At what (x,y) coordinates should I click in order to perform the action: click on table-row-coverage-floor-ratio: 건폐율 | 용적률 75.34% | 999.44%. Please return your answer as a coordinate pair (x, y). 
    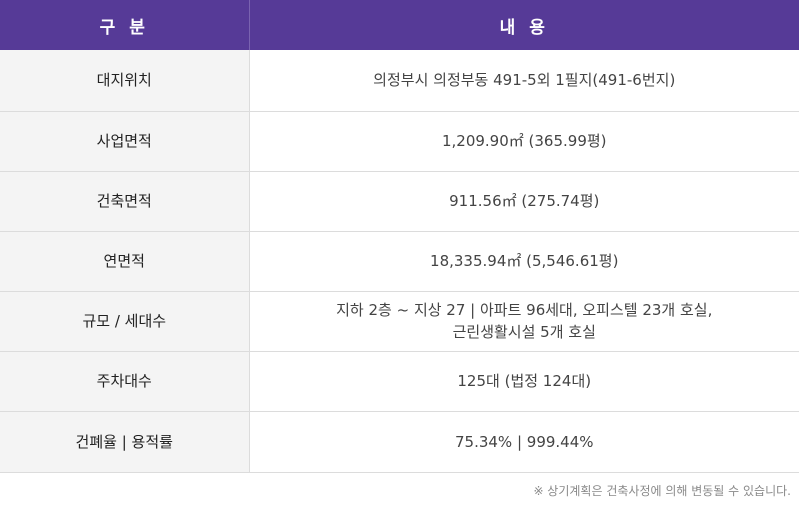
    Looking at the image, I should click on (399, 442).